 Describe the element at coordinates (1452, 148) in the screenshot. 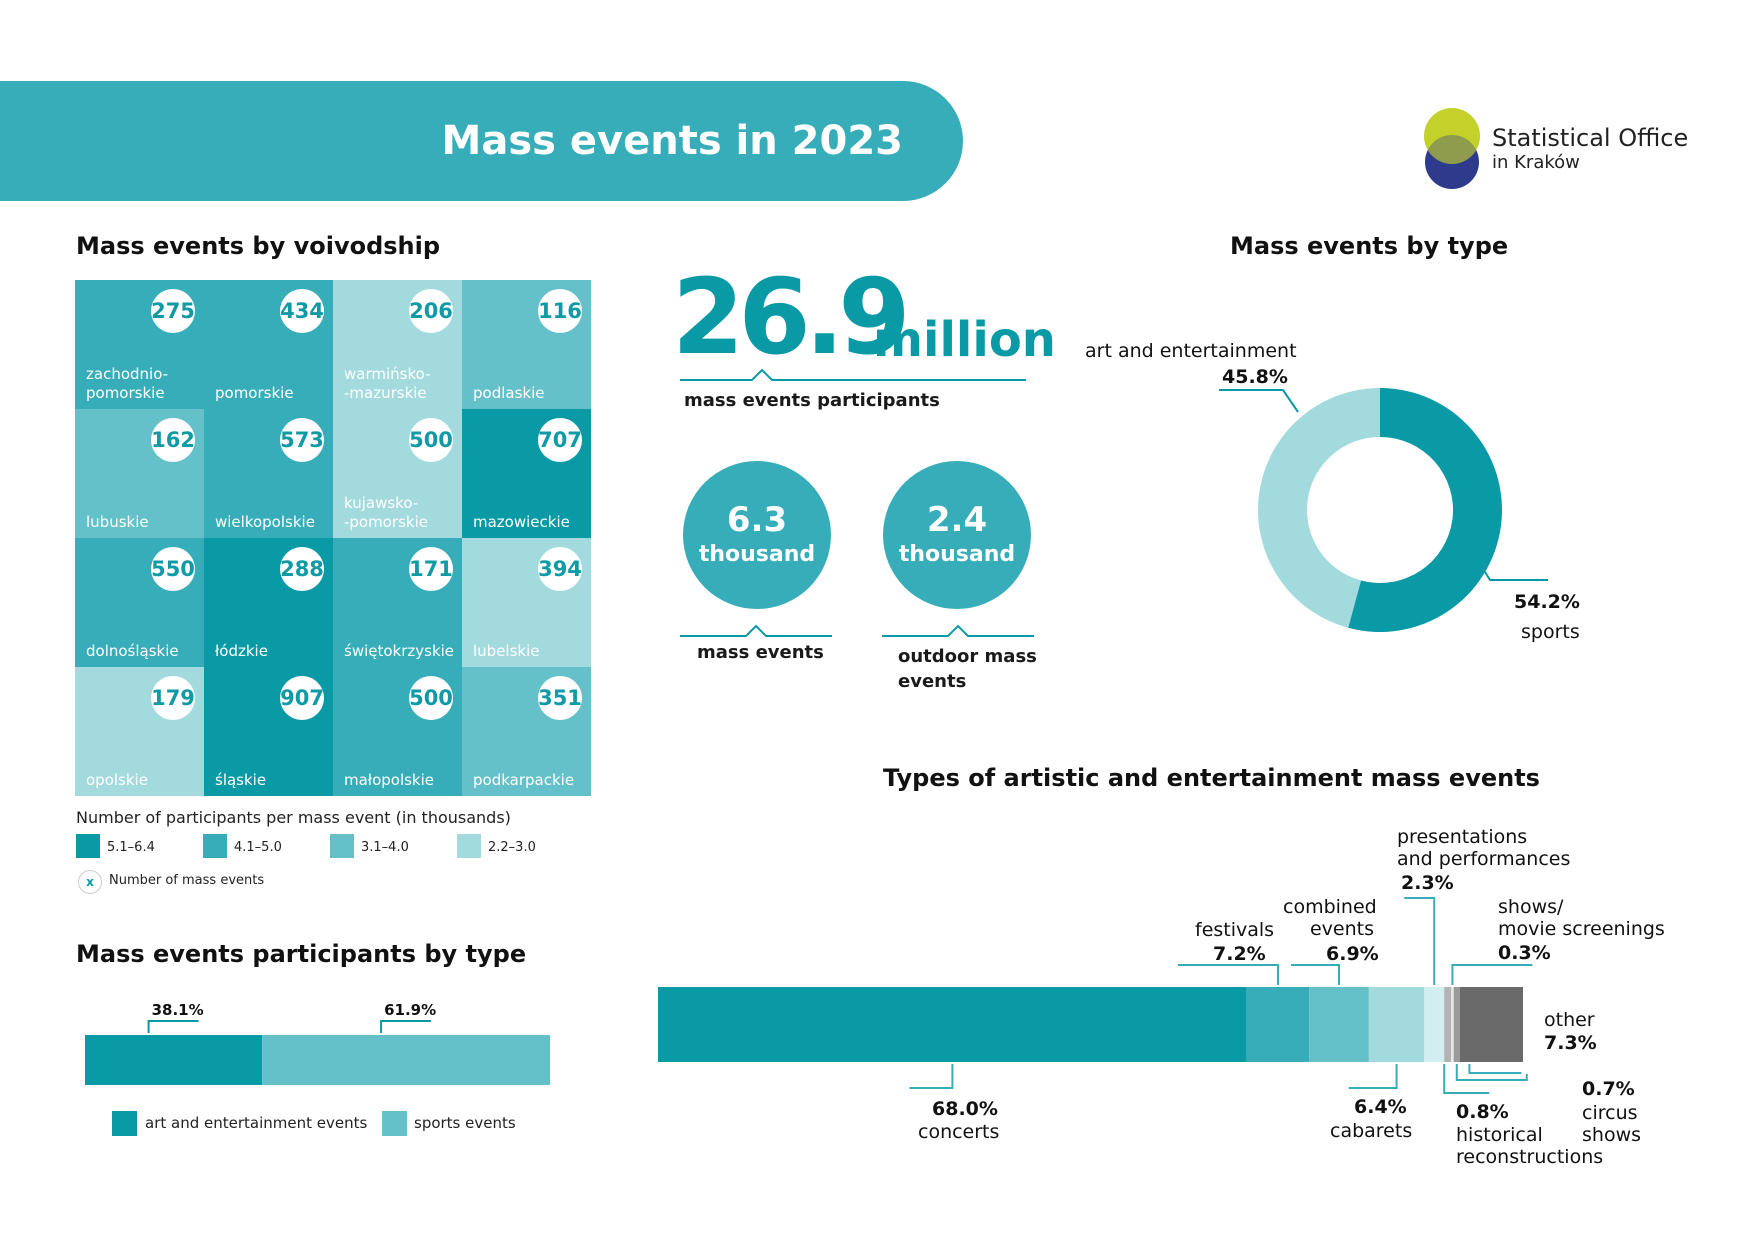

I see `logo-icon` at that location.